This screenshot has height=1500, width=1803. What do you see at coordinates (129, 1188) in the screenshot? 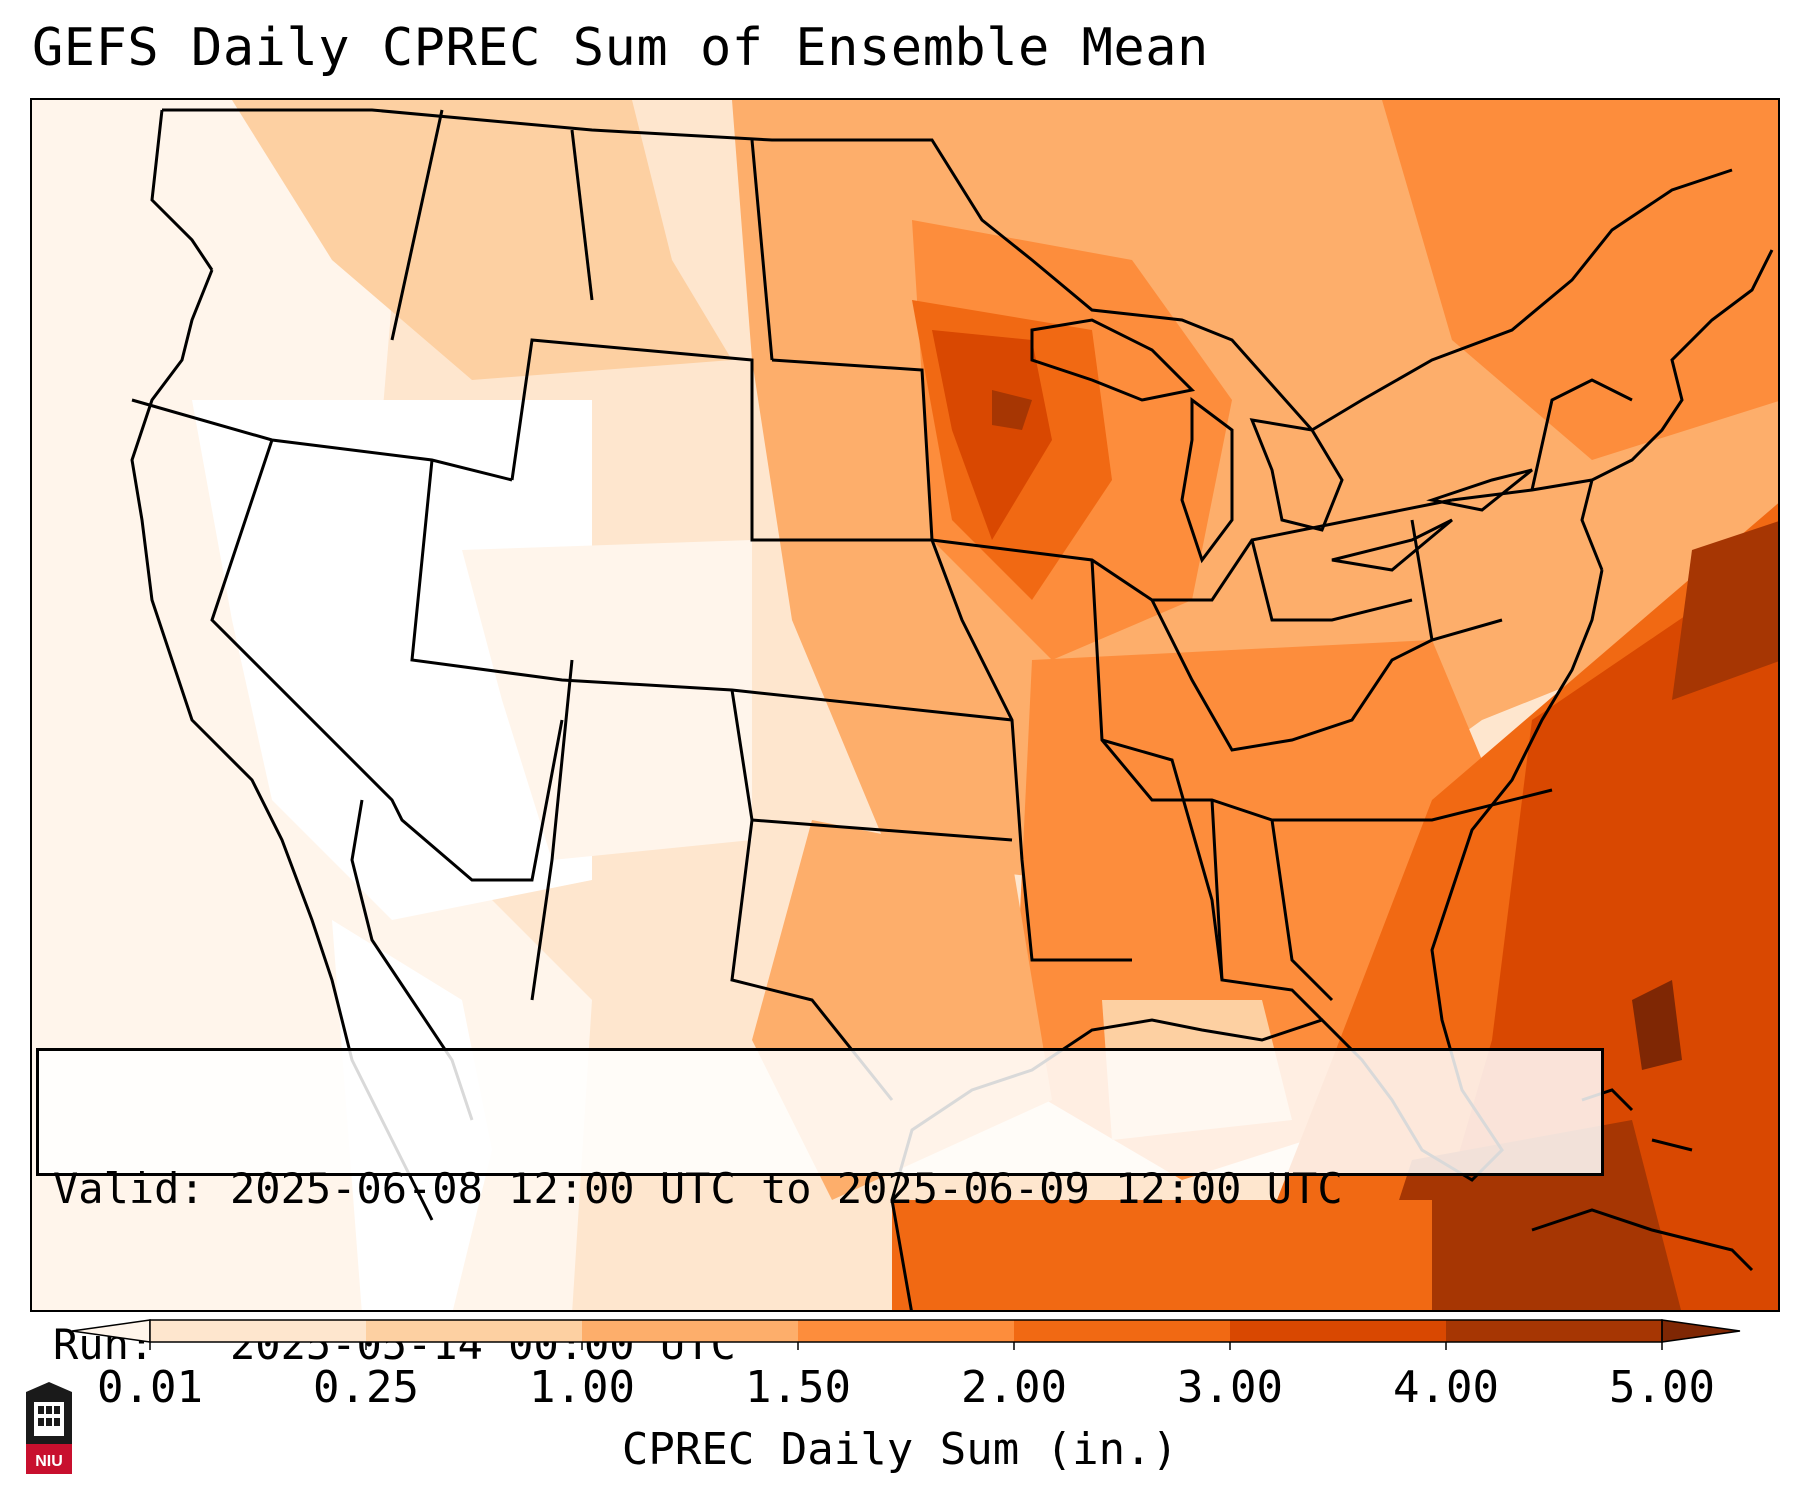
I see `valid-label: Valid:` at bounding box center [129, 1188].